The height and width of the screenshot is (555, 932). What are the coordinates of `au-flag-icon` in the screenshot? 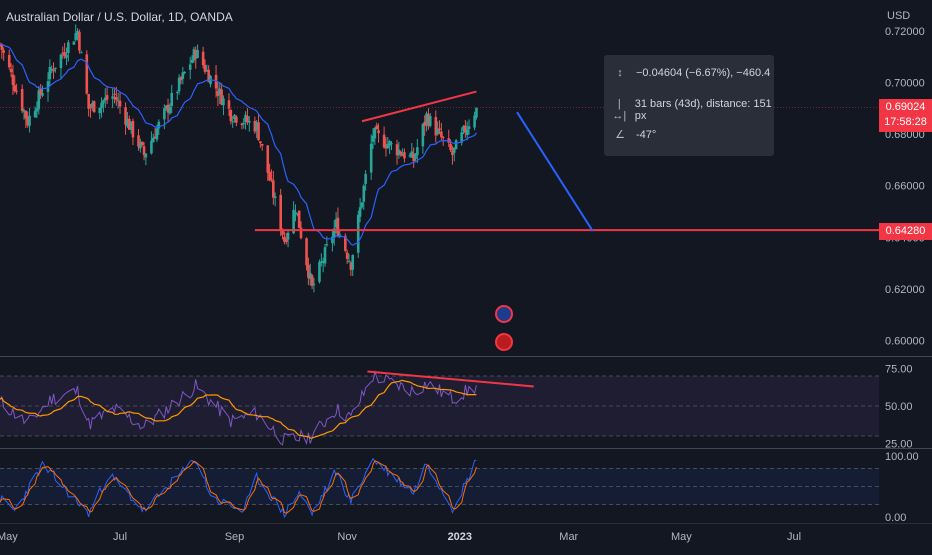 It's located at (504, 314).